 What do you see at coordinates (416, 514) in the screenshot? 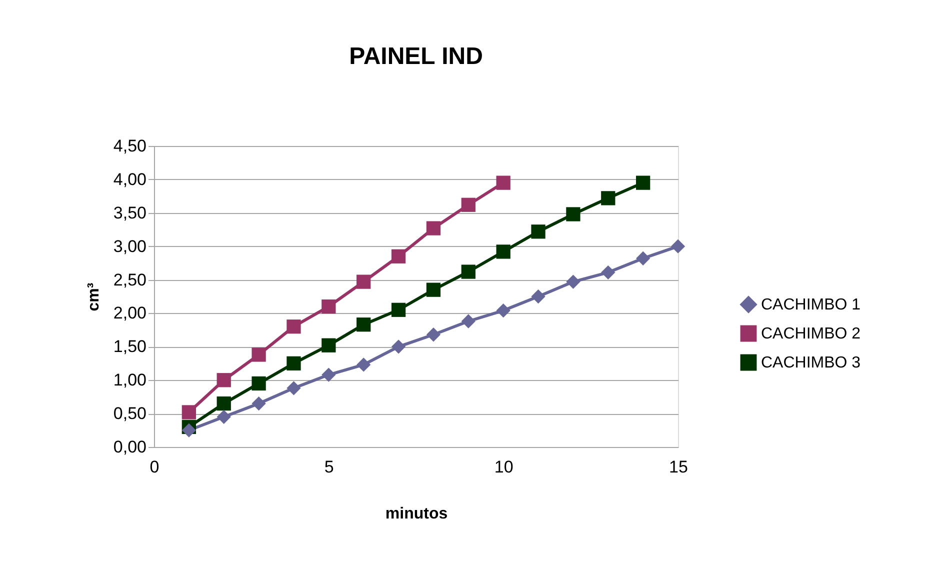
I see `x-axis-title: minutos` at bounding box center [416, 514].